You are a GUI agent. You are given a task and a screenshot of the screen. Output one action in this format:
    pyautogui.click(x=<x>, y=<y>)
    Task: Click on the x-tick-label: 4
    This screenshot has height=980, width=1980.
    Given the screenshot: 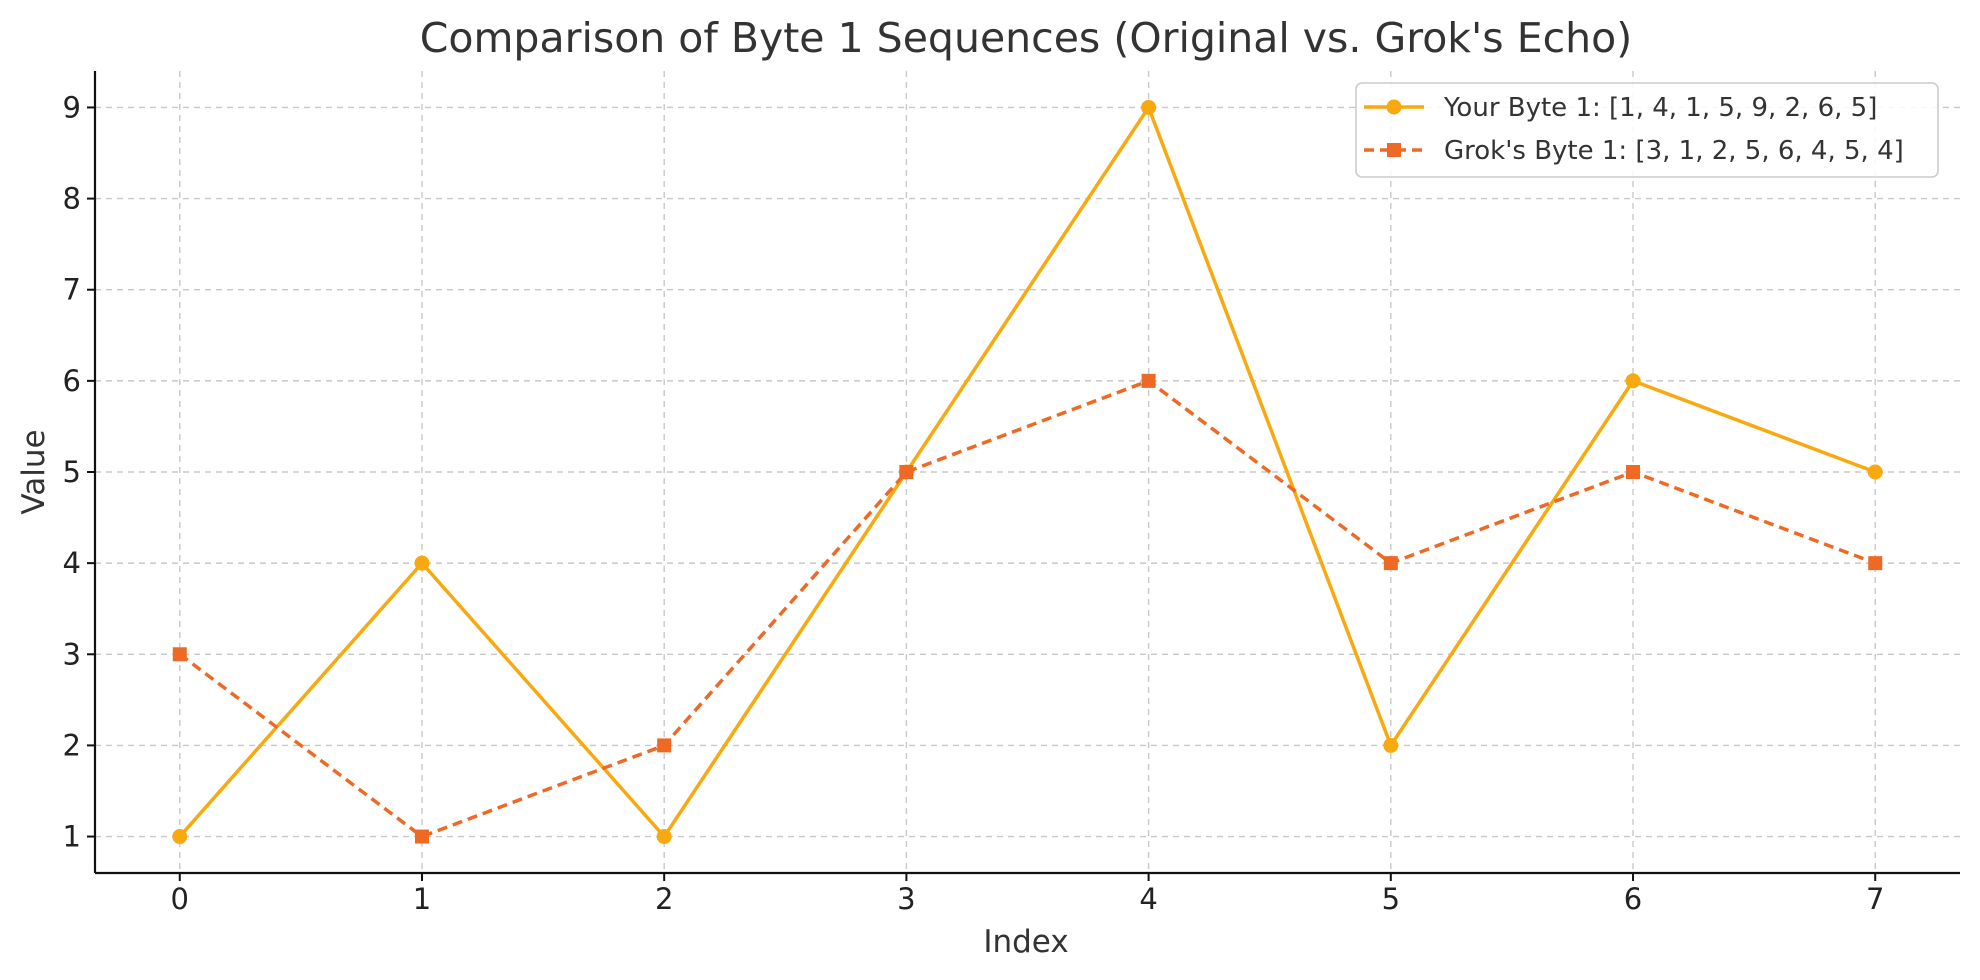 What is the action you would take?
    pyautogui.click(x=1148, y=899)
    